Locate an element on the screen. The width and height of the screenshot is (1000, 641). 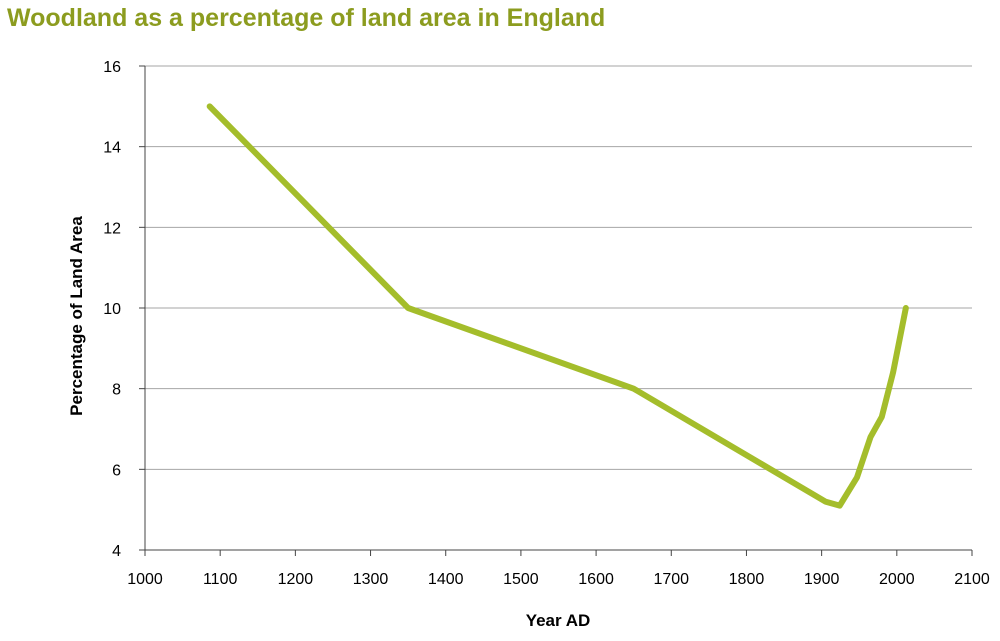
y-tick-label: 16 is located at coordinates (112, 67).